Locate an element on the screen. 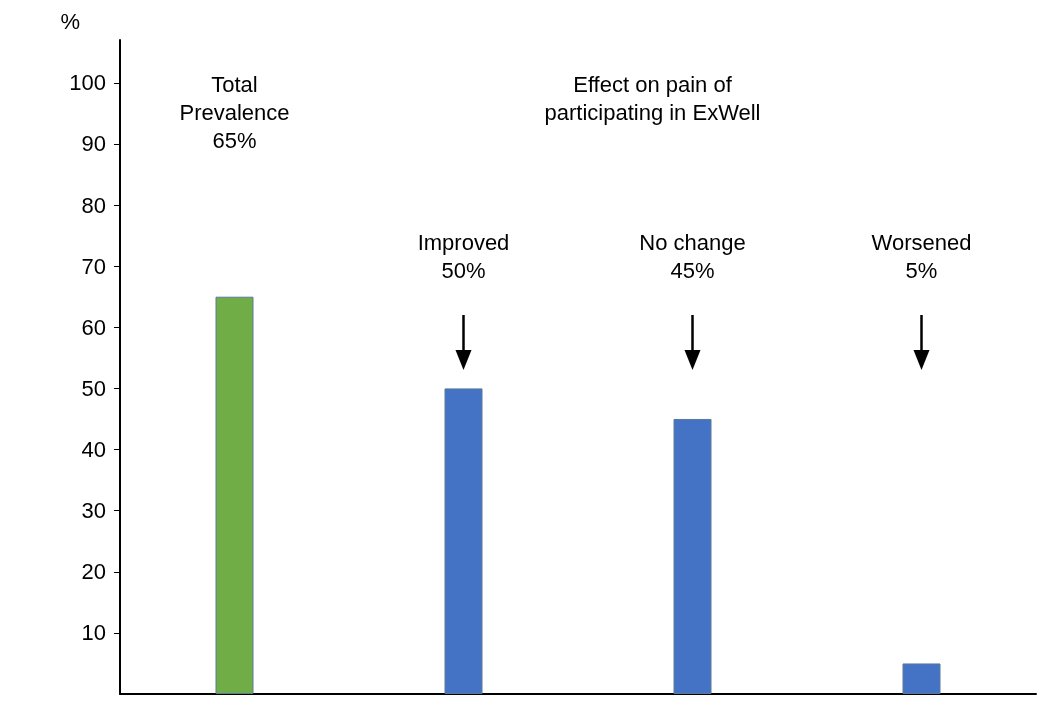 This screenshot has width=1056, height=702. y-tick-label: 40 is located at coordinates (93, 450).